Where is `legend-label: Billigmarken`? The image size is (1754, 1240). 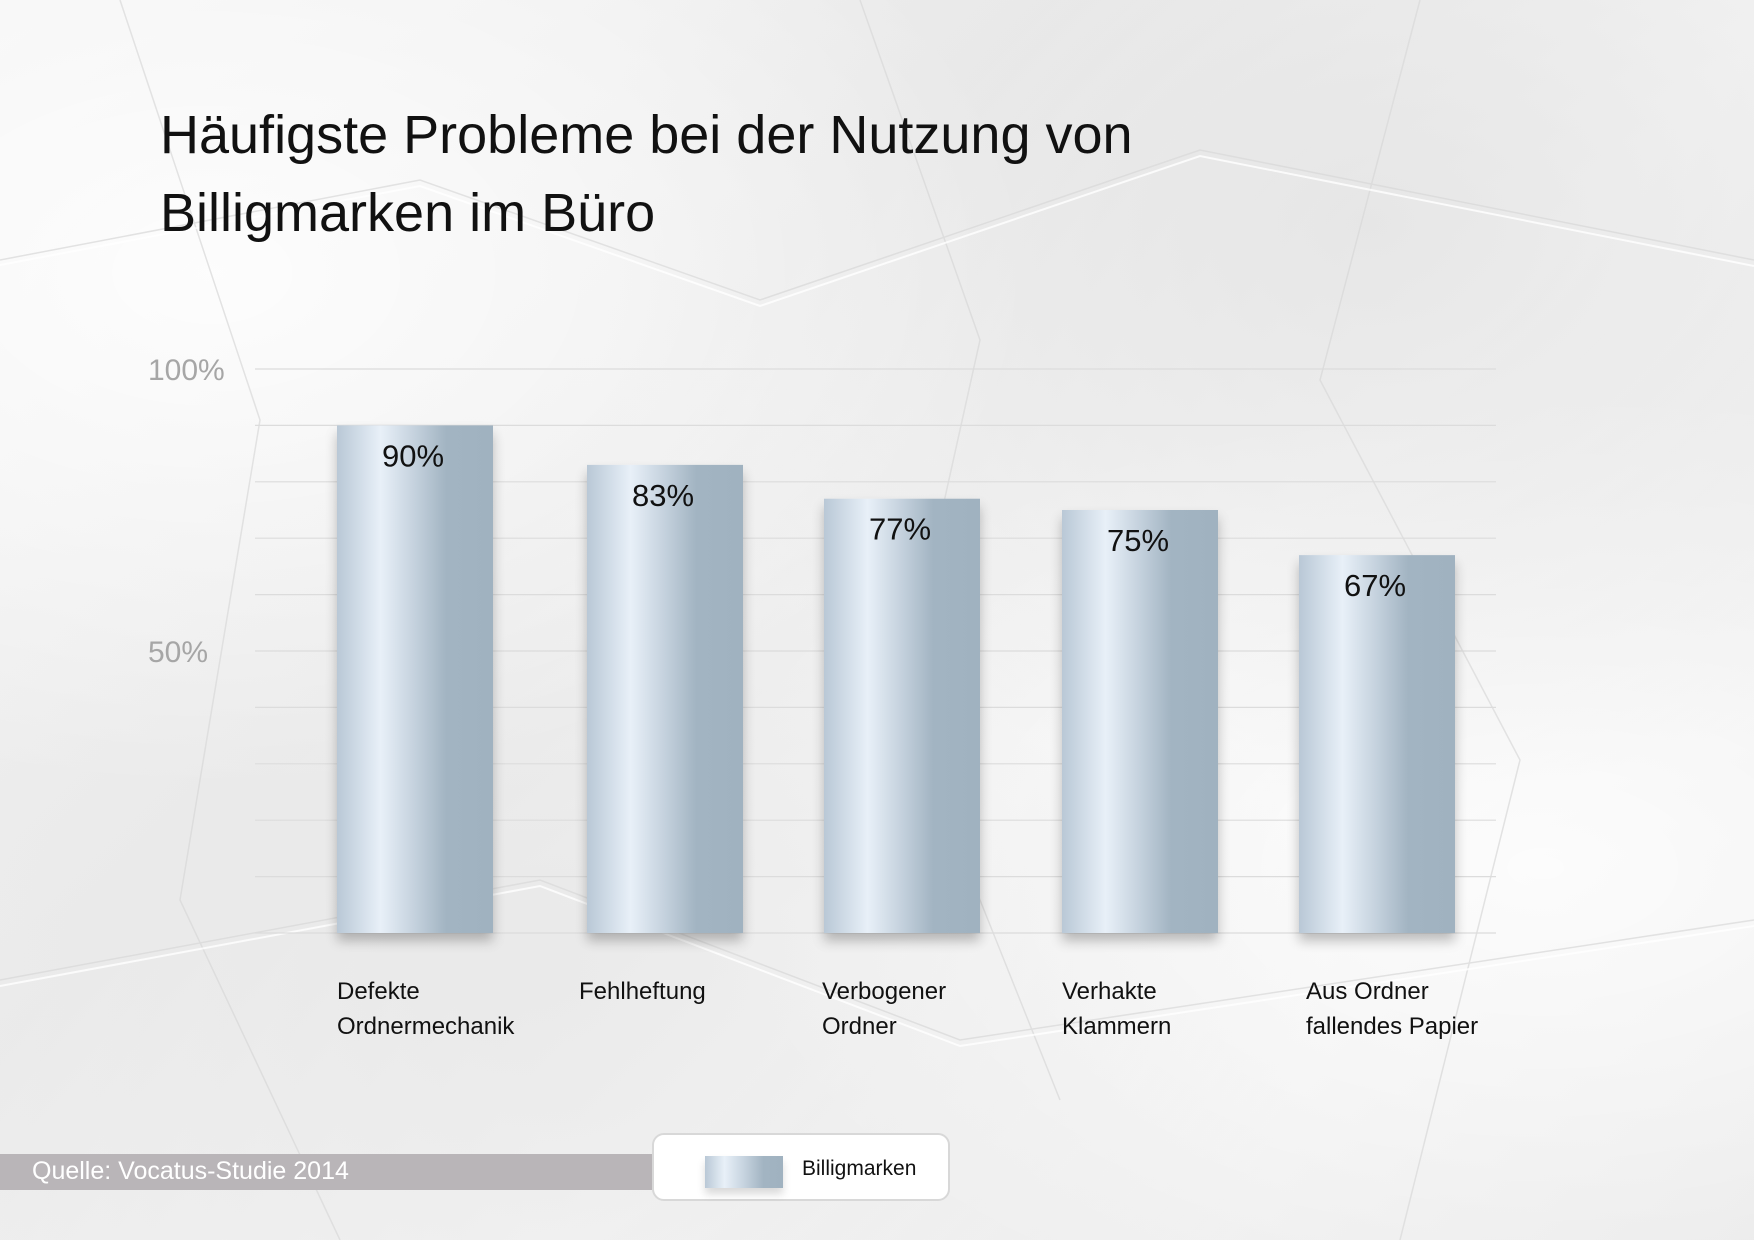
legend-label: Billigmarken is located at coordinates (859, 1168).